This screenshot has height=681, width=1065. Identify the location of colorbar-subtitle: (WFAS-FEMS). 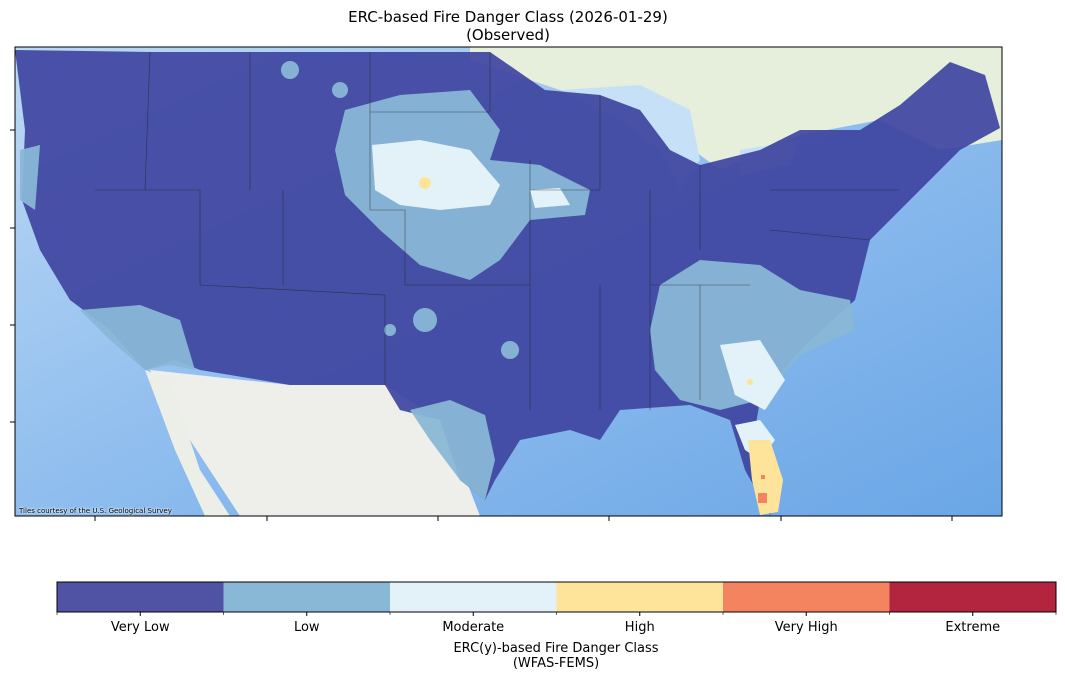
(556, 663).